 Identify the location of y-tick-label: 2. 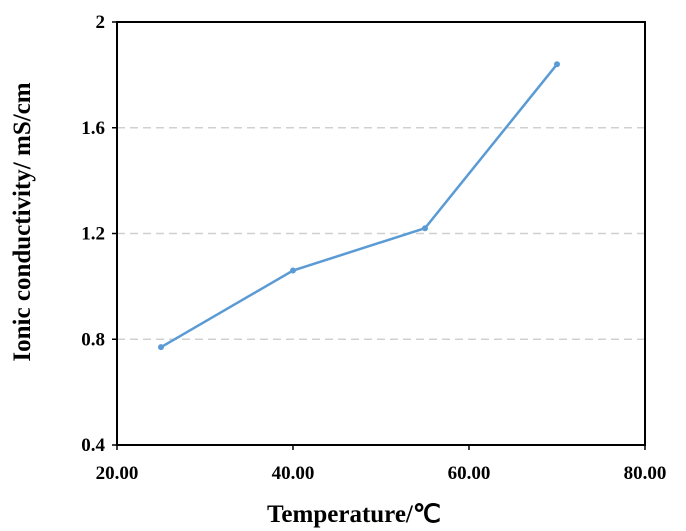
(101, 22).